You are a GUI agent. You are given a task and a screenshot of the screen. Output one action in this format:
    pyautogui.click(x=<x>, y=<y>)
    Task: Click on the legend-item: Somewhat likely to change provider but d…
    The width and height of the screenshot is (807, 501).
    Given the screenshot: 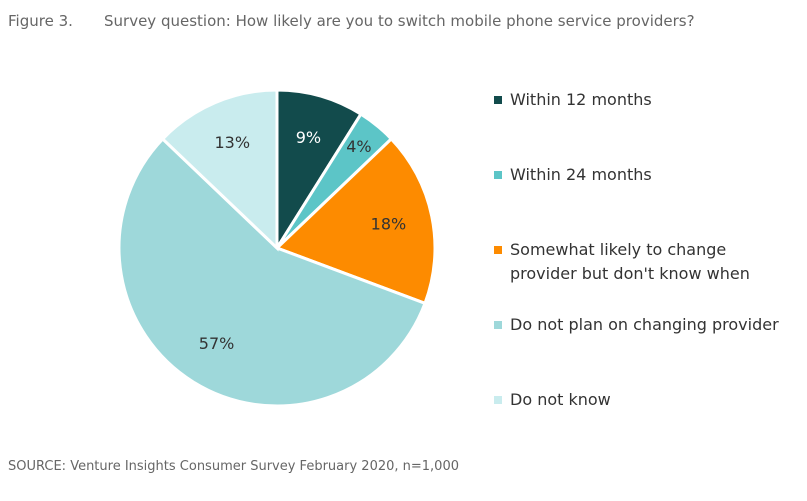 What is the action you would take?
    pyautogui.click(x=639, y=262)
    